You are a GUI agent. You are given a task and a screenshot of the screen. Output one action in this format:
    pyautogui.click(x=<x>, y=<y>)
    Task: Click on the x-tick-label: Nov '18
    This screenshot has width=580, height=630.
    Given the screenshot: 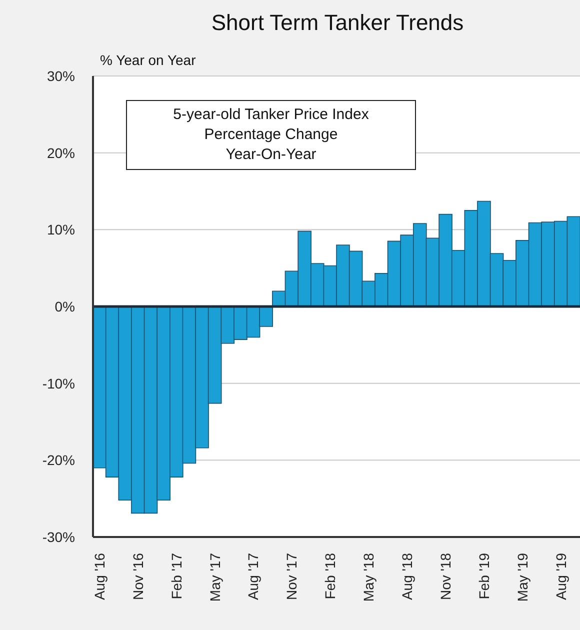 What is the action you would take?
    pyautogui.click(x=445, y=576)
    